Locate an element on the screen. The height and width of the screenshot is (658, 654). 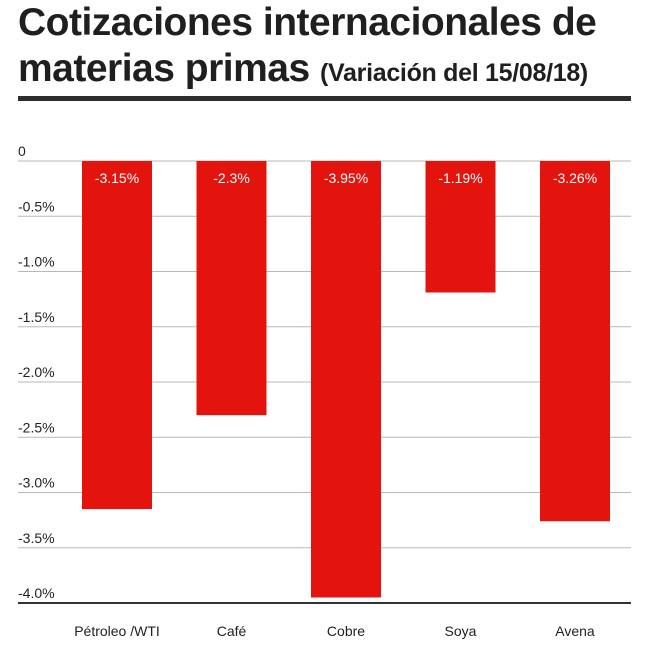
chart-title-line2-wrap: materias primas (Variación del 15/08/18) is located at coordinates (325, 71).